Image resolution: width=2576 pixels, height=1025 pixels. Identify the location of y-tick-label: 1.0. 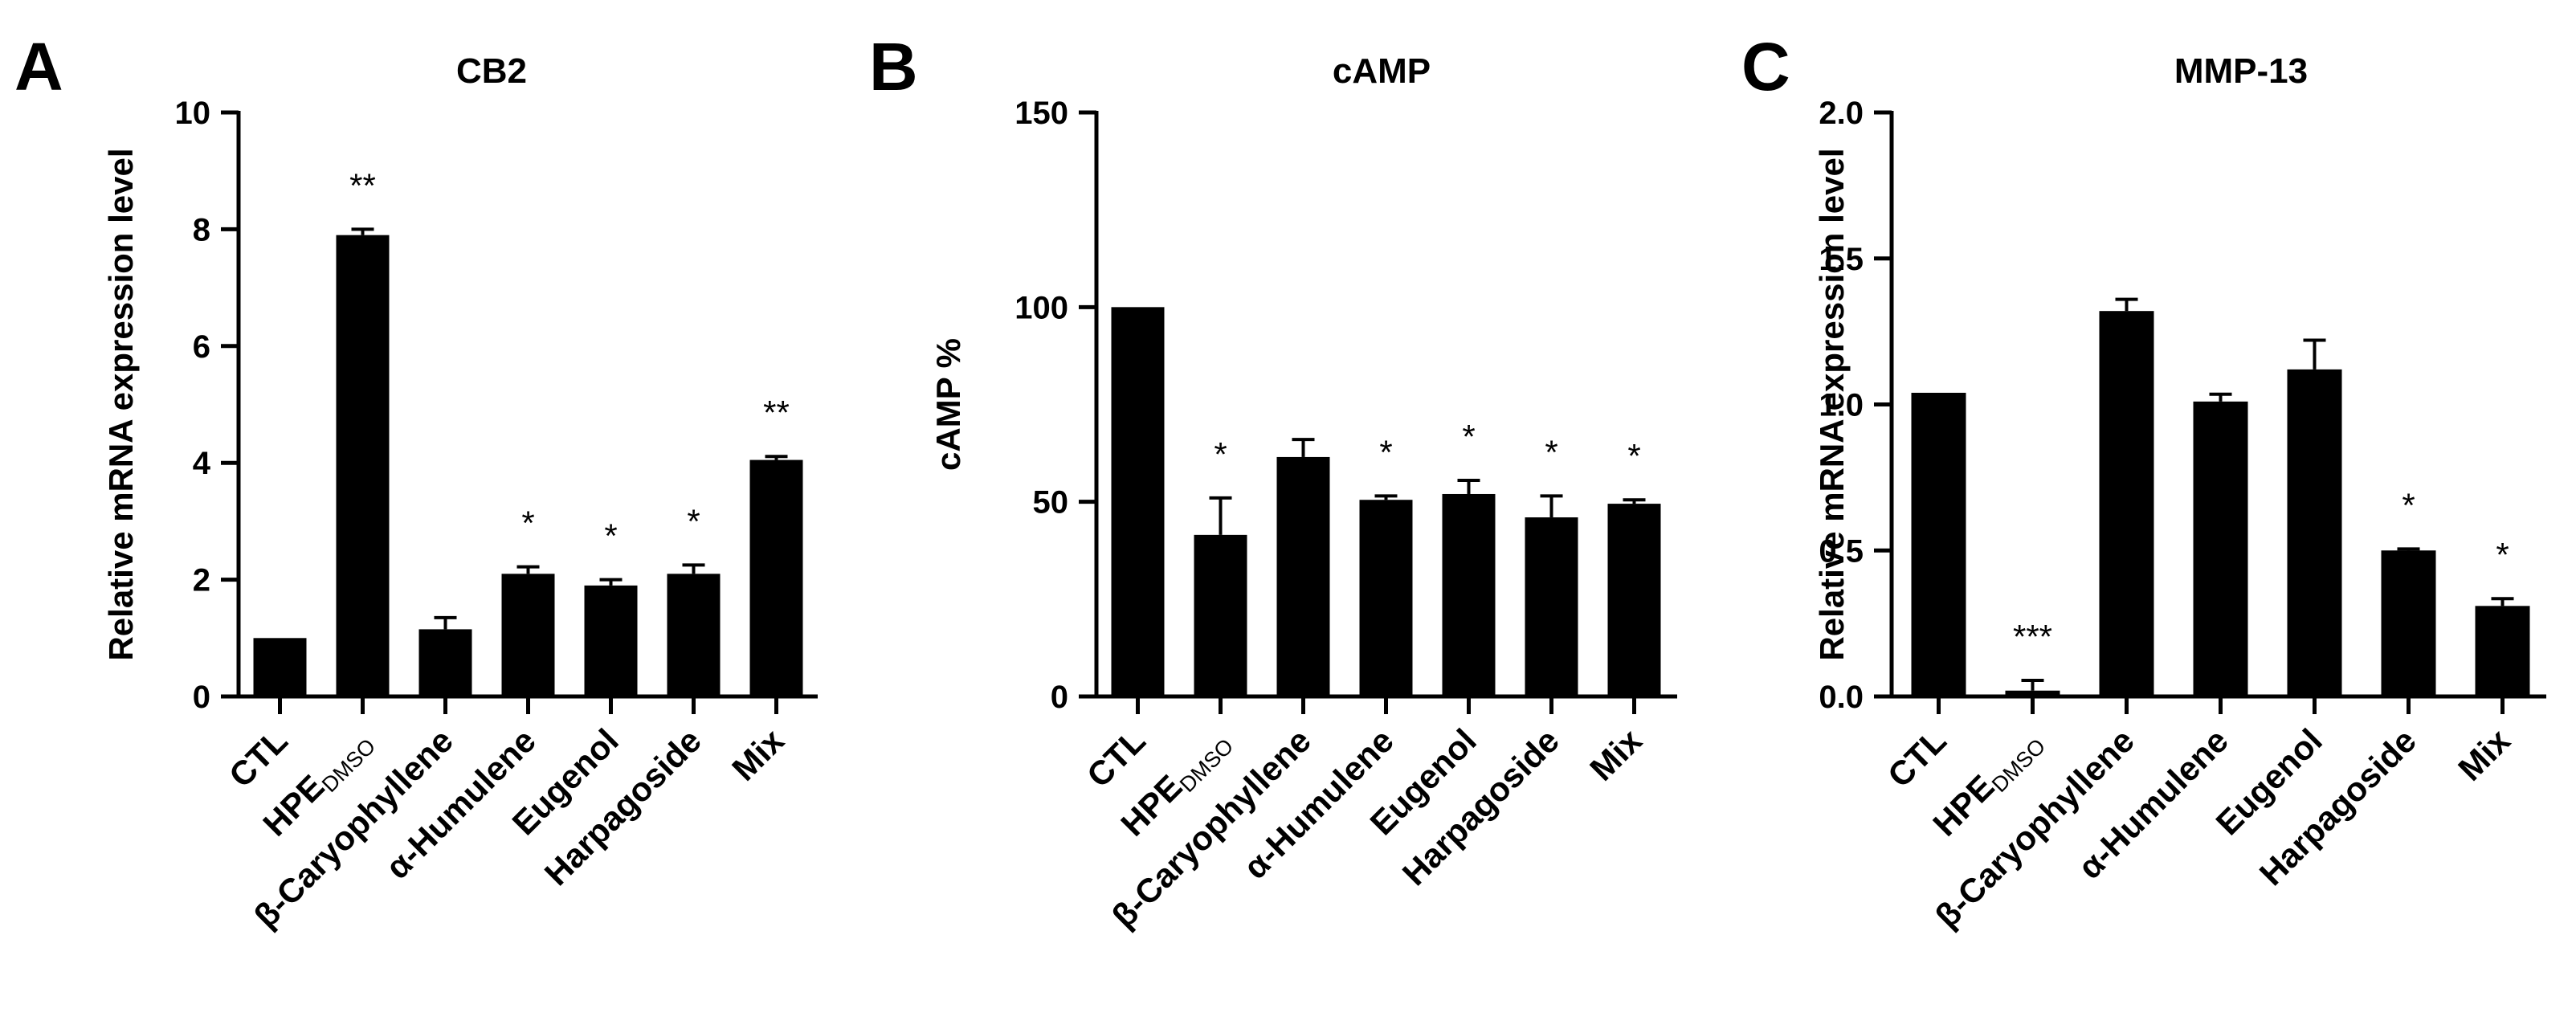
(1841, 405).